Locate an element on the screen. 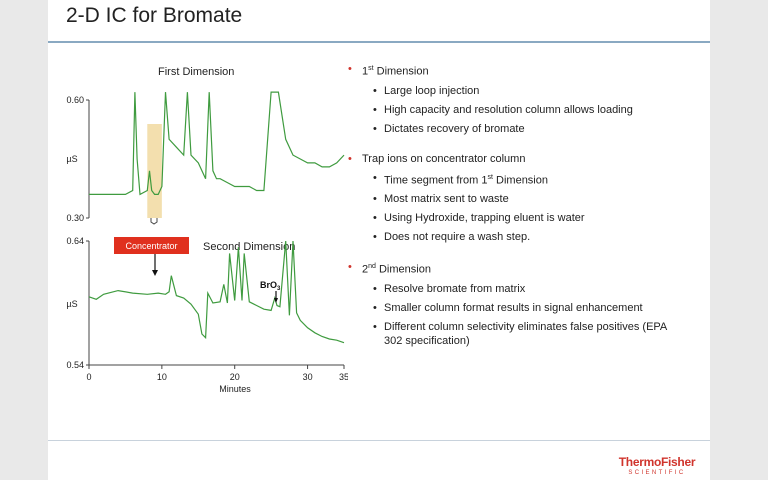 The height and width of the screenshot is (480, 768). bottom-y-axis-label: µS is located at coordinates (71, 304).